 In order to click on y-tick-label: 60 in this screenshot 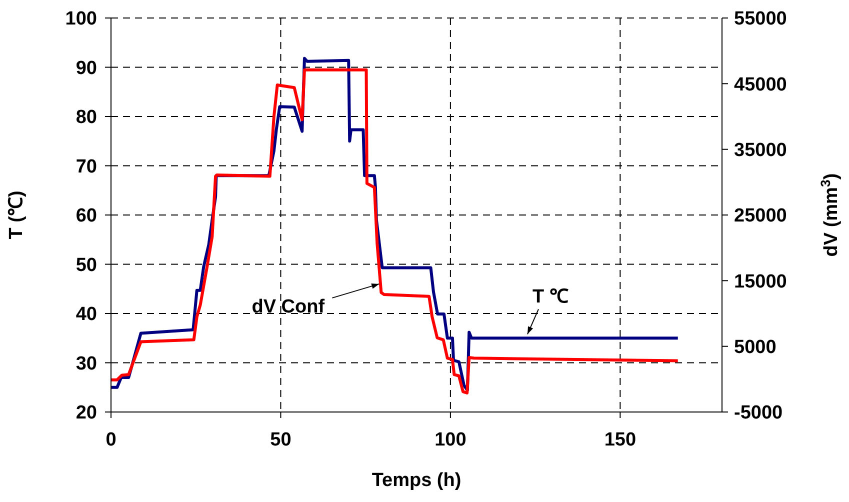, I will do `click(86, 216)`.